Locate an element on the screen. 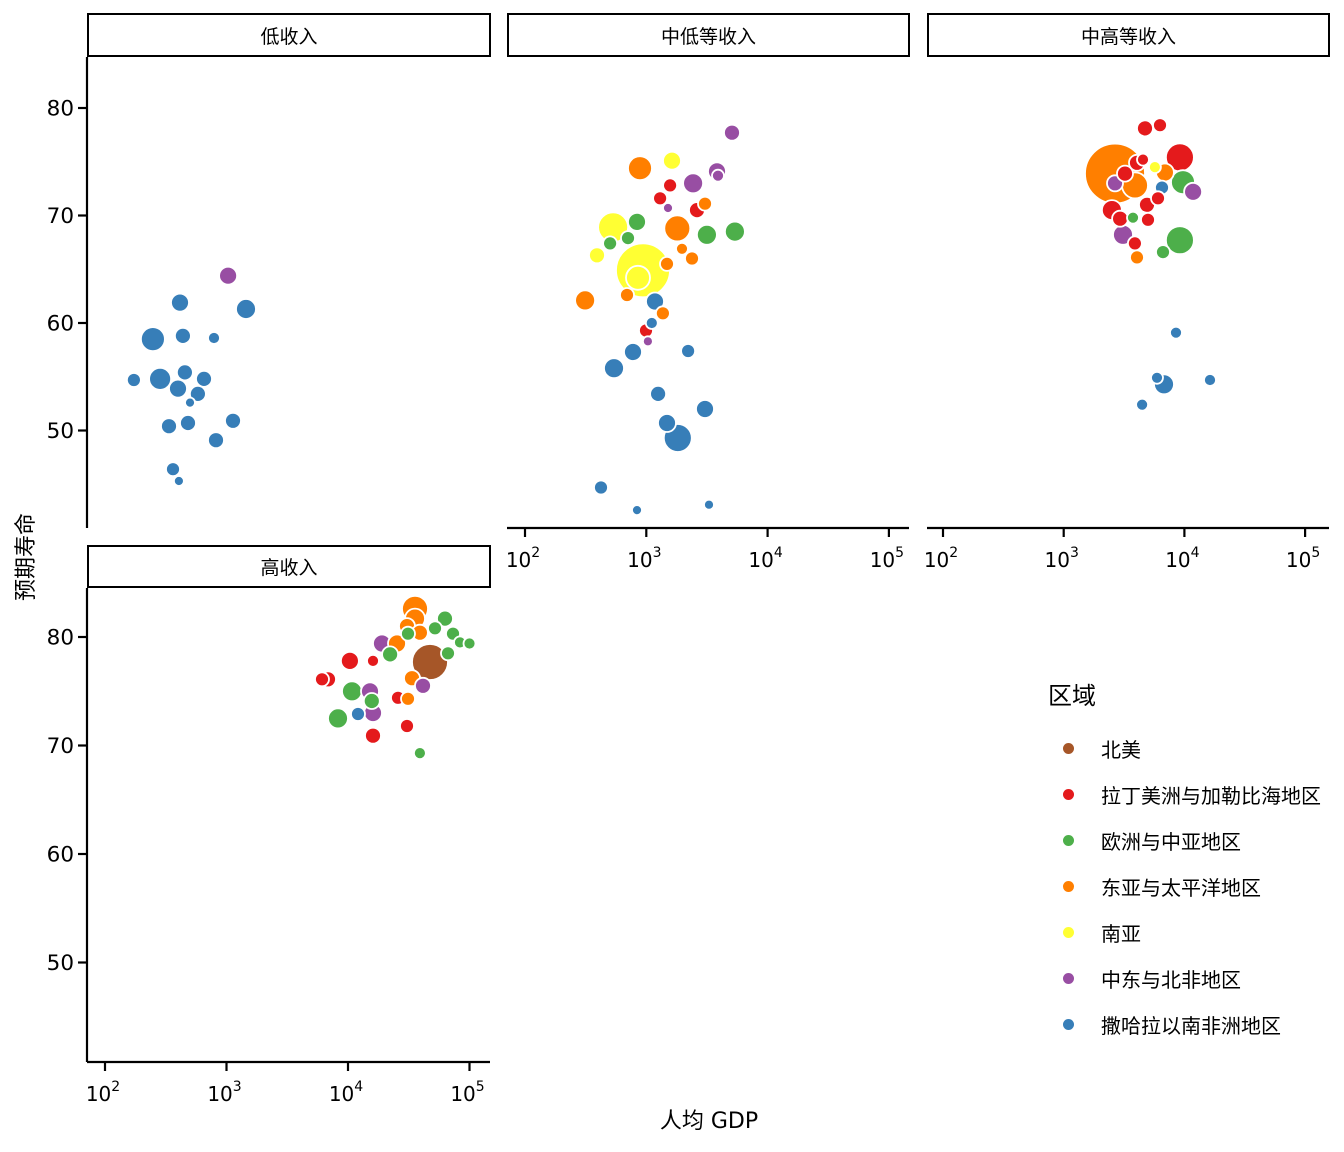 This screenshot has width=1344, height=1152. facet-points-group is located at coordinates (191, 376).